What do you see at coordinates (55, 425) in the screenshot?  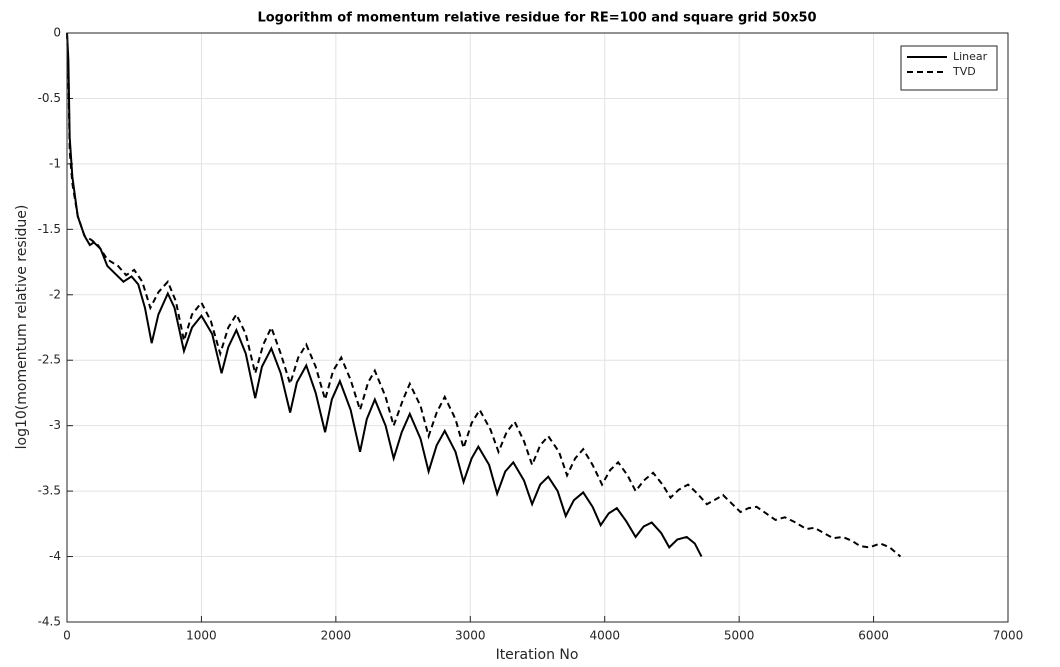 I see `y-tick-label: -3` at bounding box center [55, 425].